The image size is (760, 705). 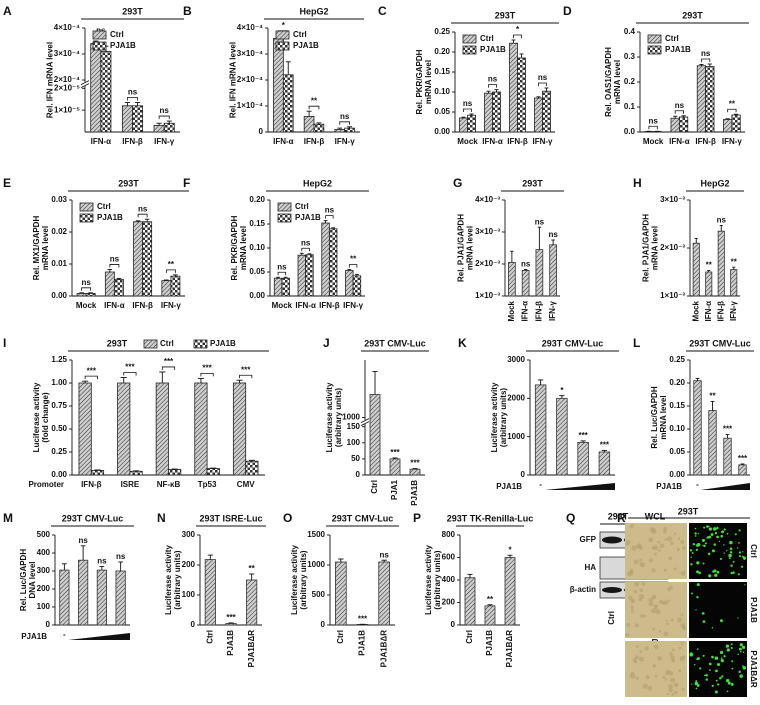 I want to click on x-tick-label: Mock, so click(x=511, y=310).